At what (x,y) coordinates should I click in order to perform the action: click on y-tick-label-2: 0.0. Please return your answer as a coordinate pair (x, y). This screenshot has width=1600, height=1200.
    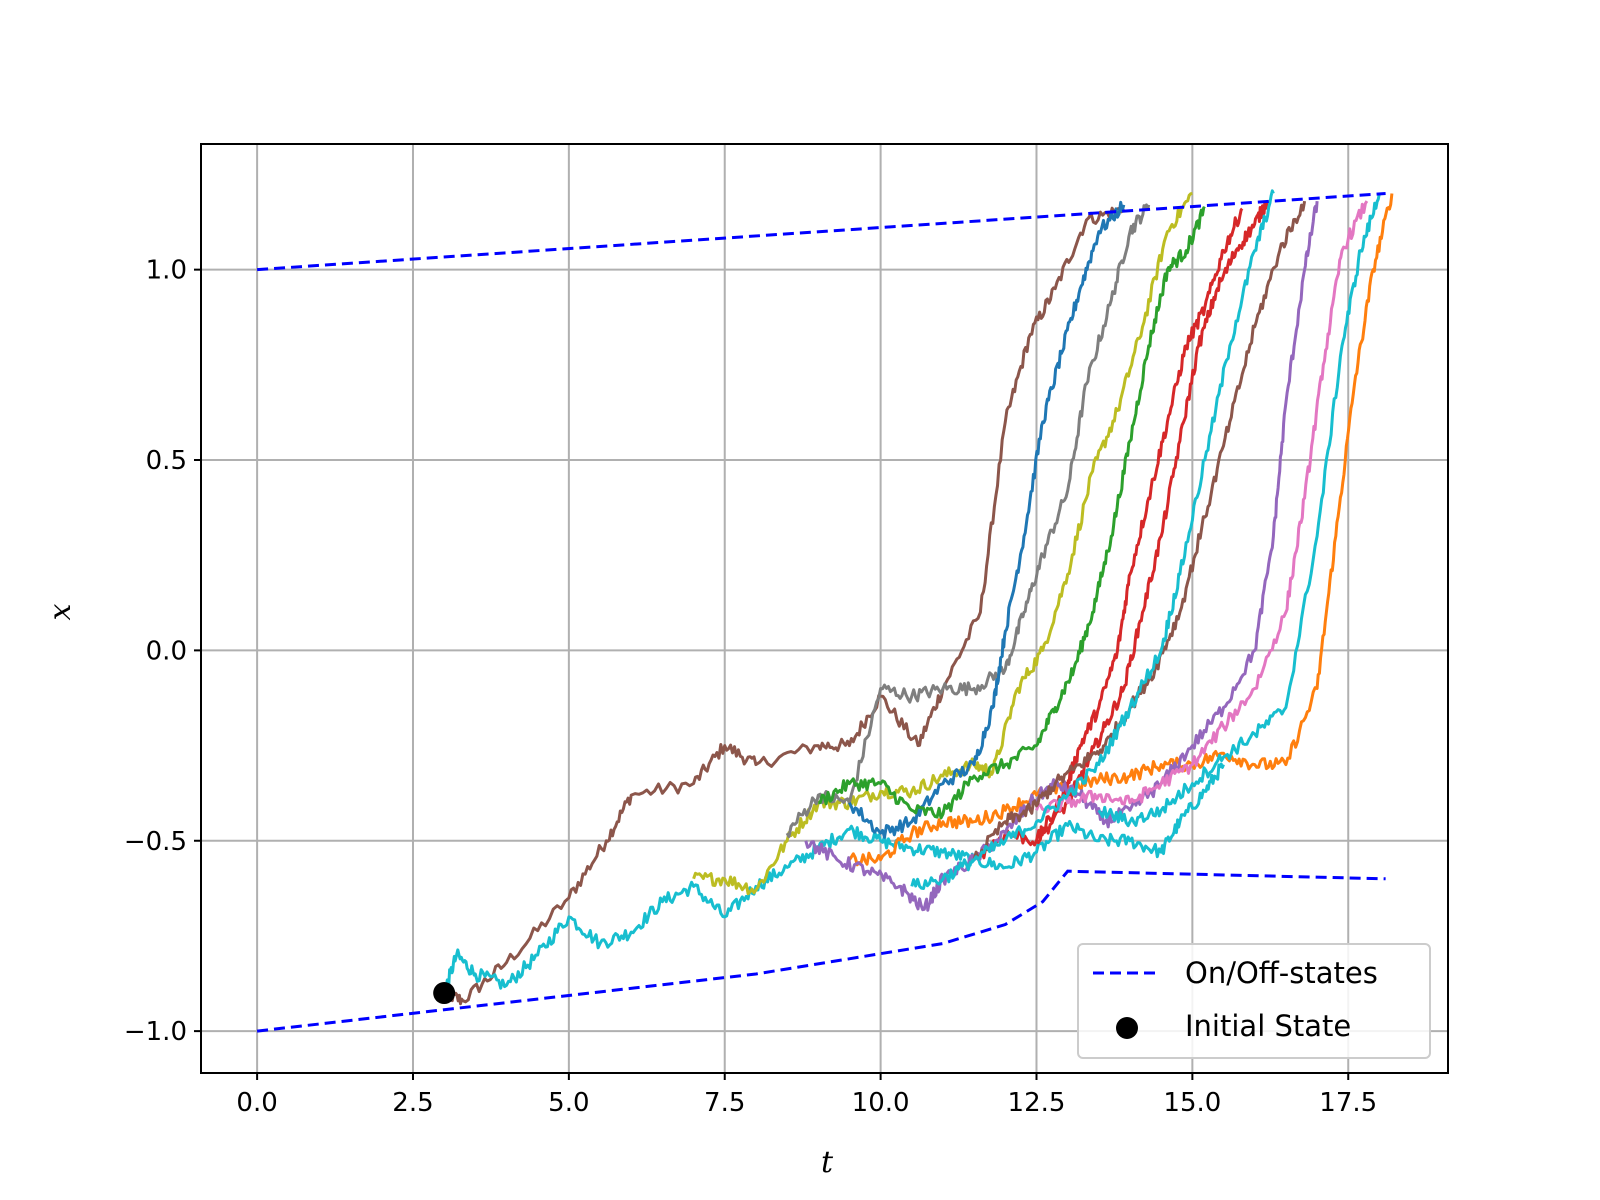
    Looking at the image, I should click on (166, 651).